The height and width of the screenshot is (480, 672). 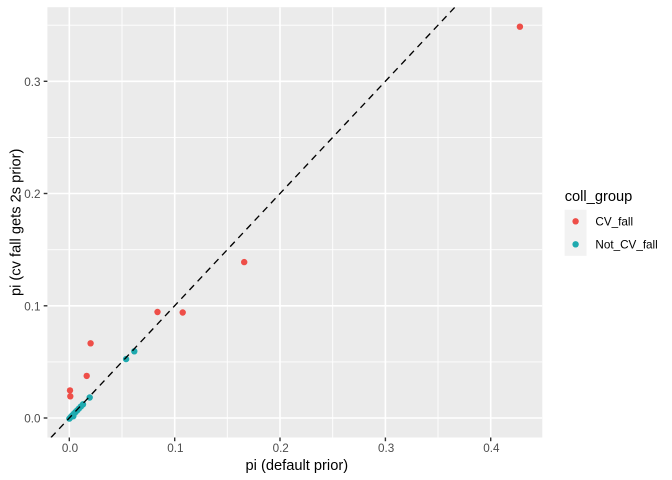 What do you see at coordinates (614, 221) in the screenshot?
I see `svg-text: CV_fall` at bounding box center [614, 221].